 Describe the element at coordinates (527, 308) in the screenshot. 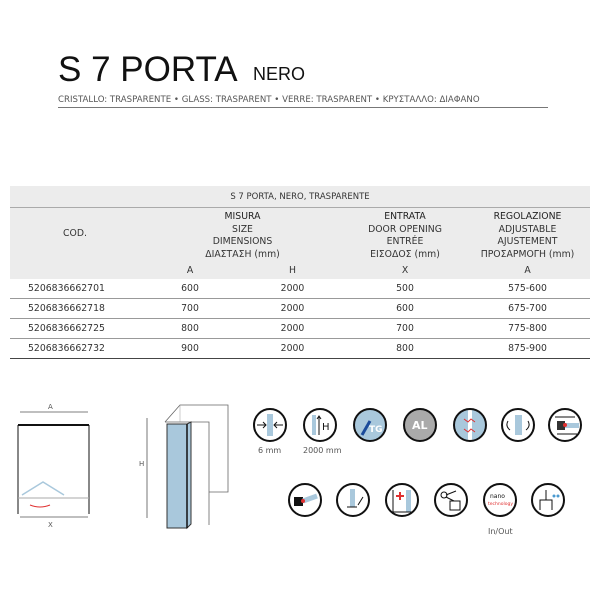

I see `table-cell: 675-700` at that location.